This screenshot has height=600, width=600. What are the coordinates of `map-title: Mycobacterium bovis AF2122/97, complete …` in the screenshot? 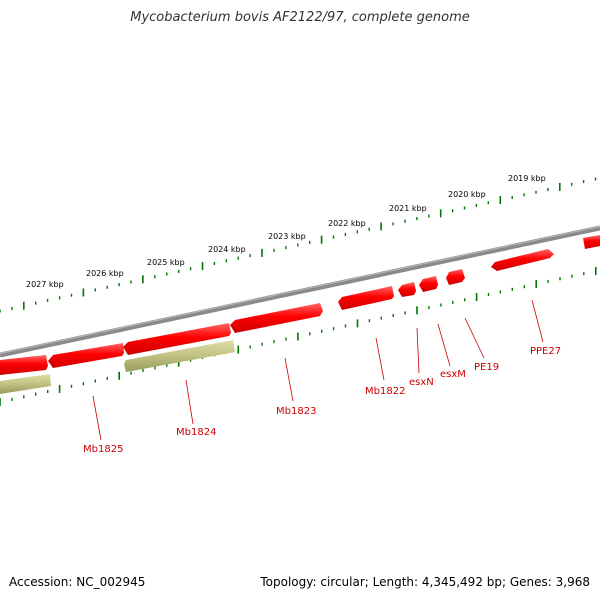 It's located at (300, 17).